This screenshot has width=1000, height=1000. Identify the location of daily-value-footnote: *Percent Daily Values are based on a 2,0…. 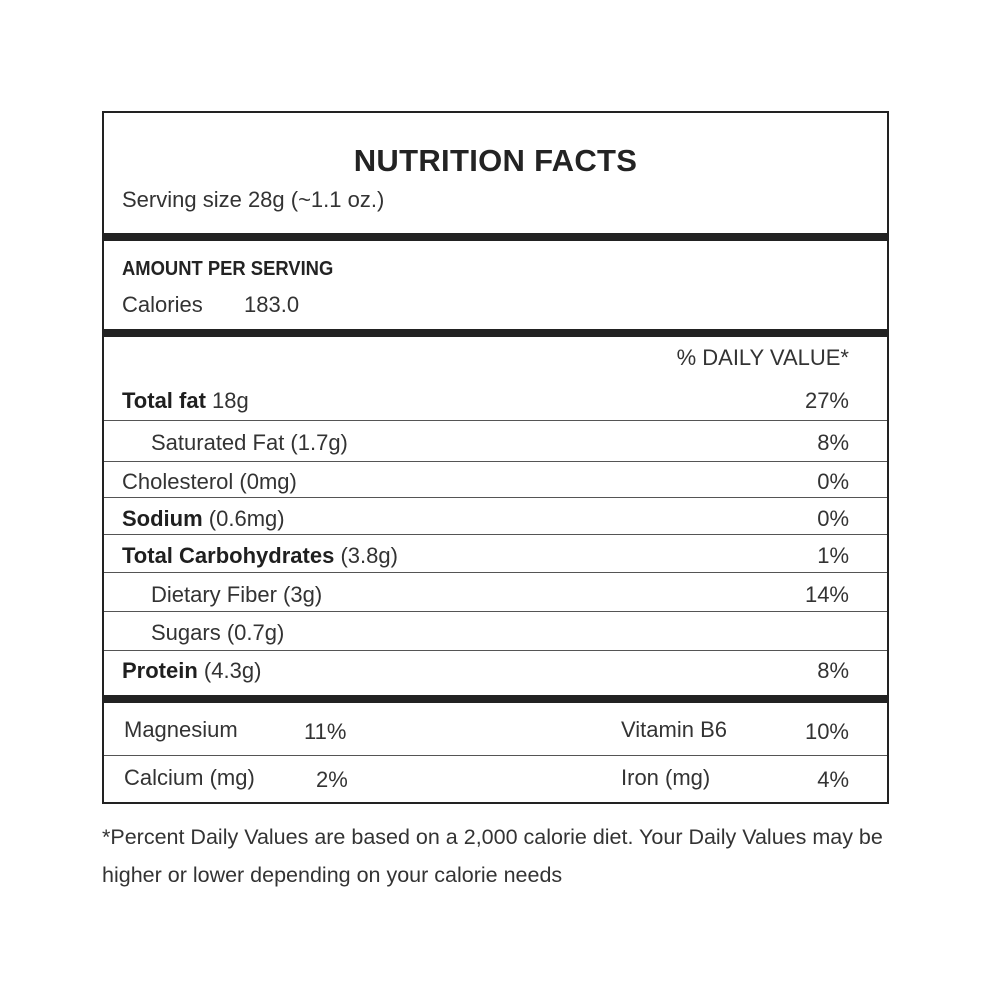
(492, 856).